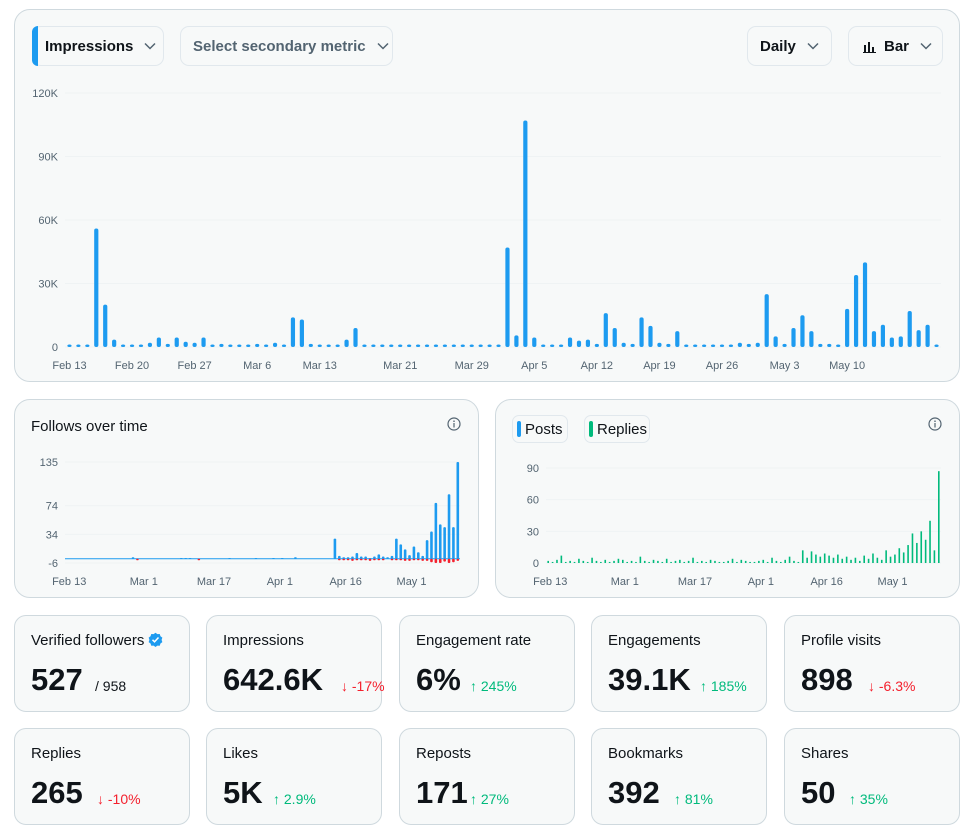 The image size is (975, 836). I want to click on stat-delta: ↑ 185%, so click(723, 686).